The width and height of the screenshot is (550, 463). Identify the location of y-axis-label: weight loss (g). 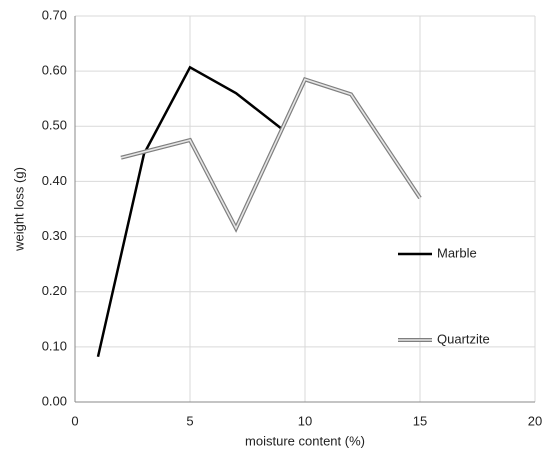
(18, 209).